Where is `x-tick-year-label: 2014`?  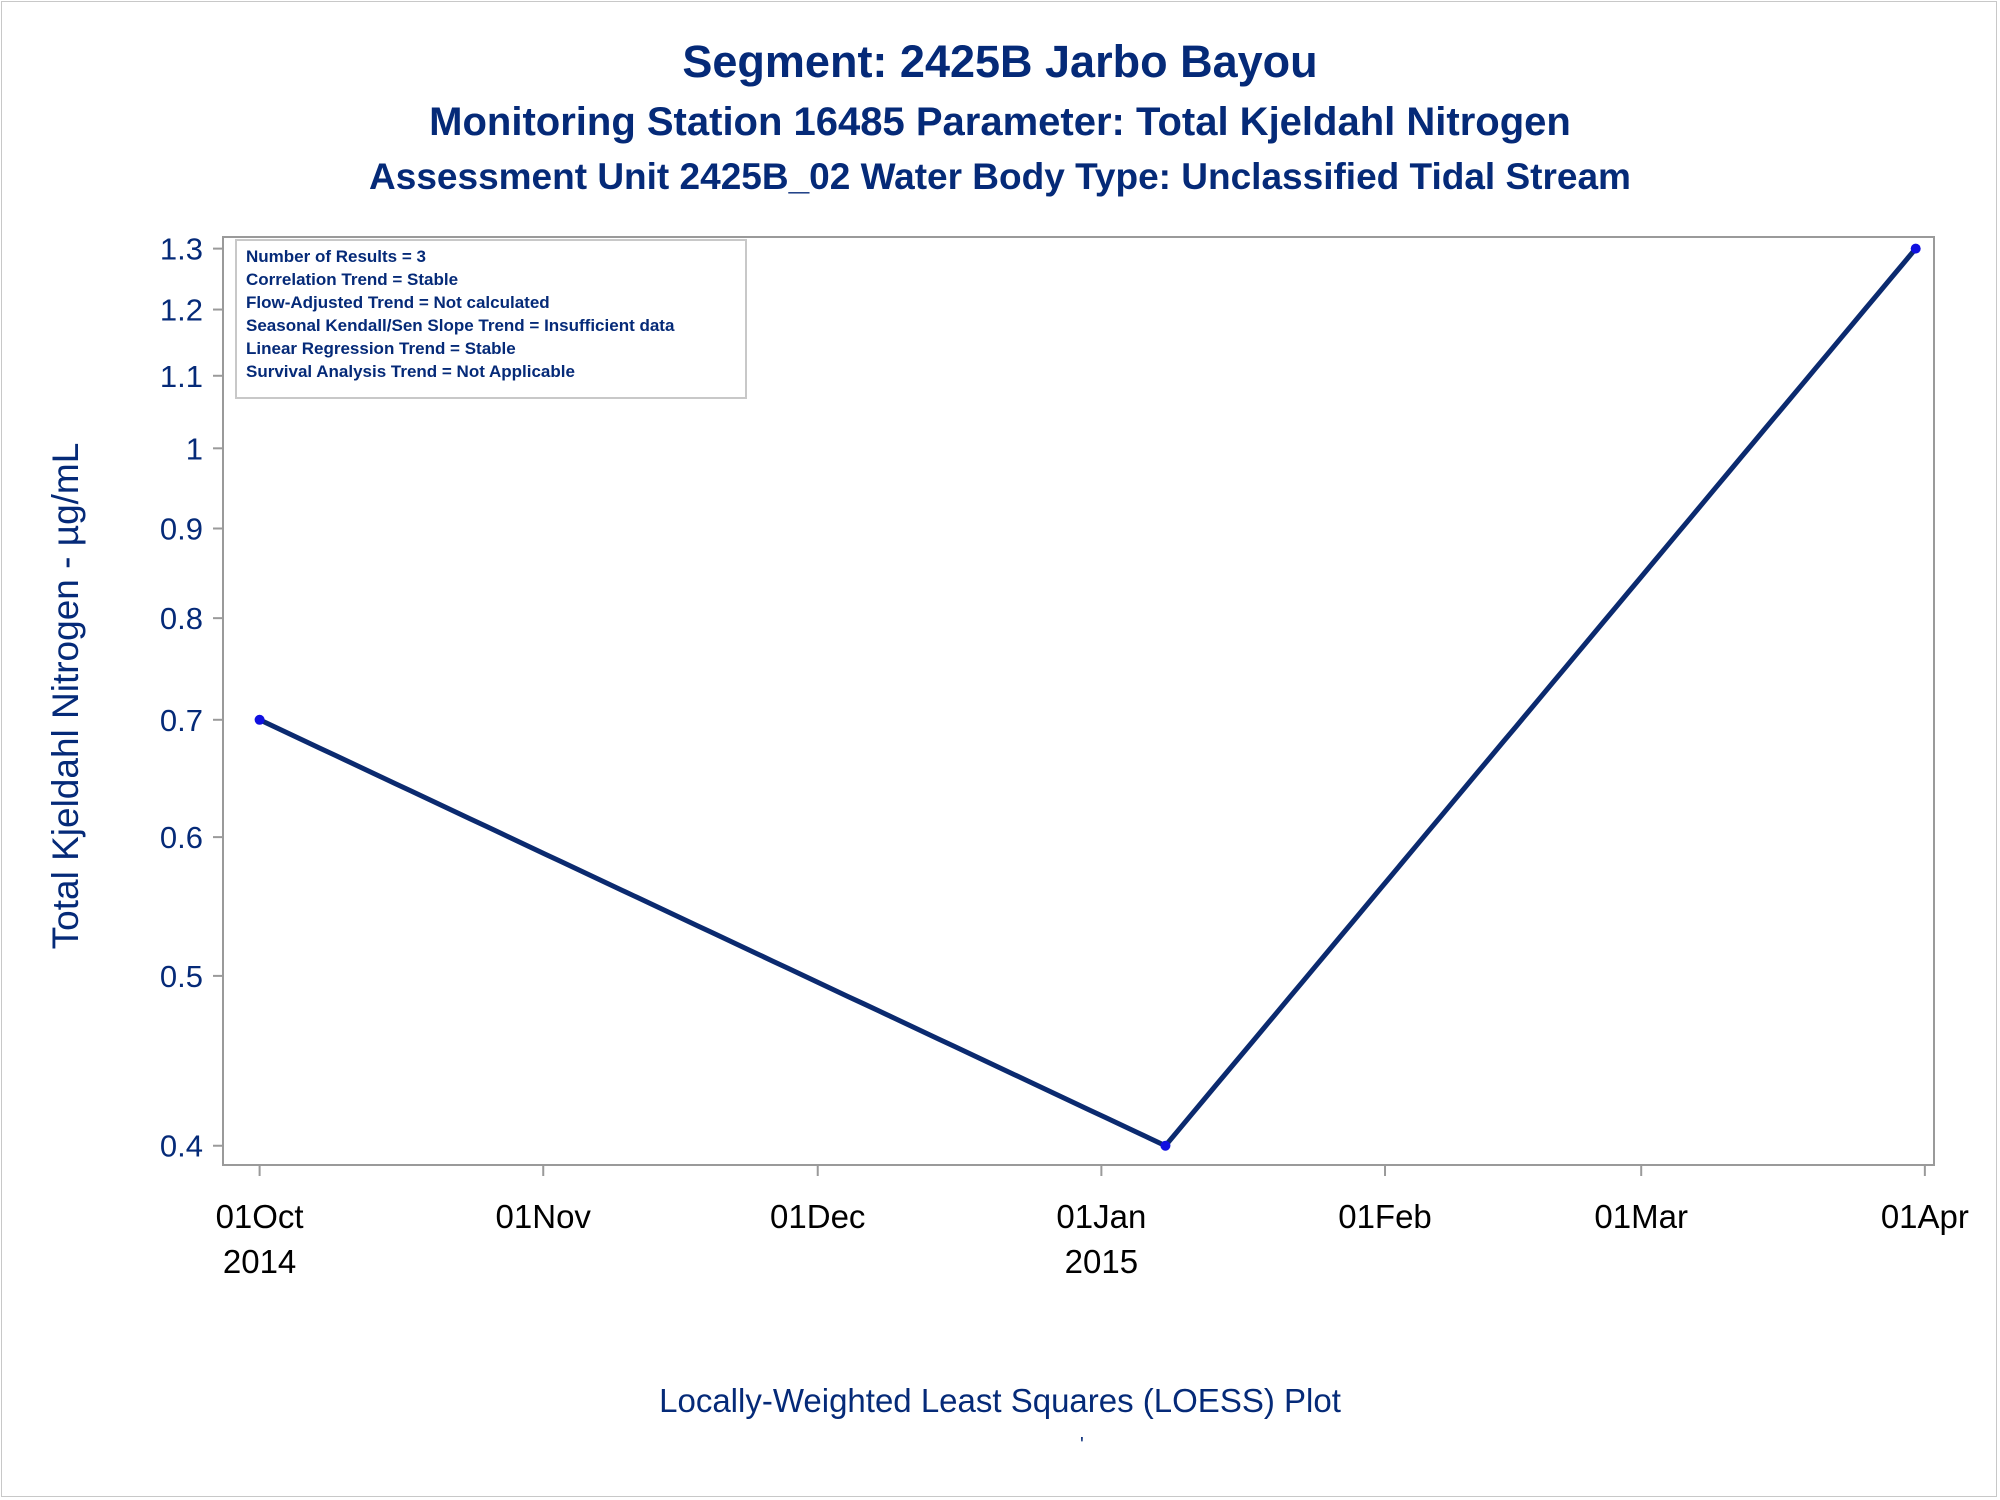
x-tick-year-label: 2014 is located at coordinates (259, 1261).